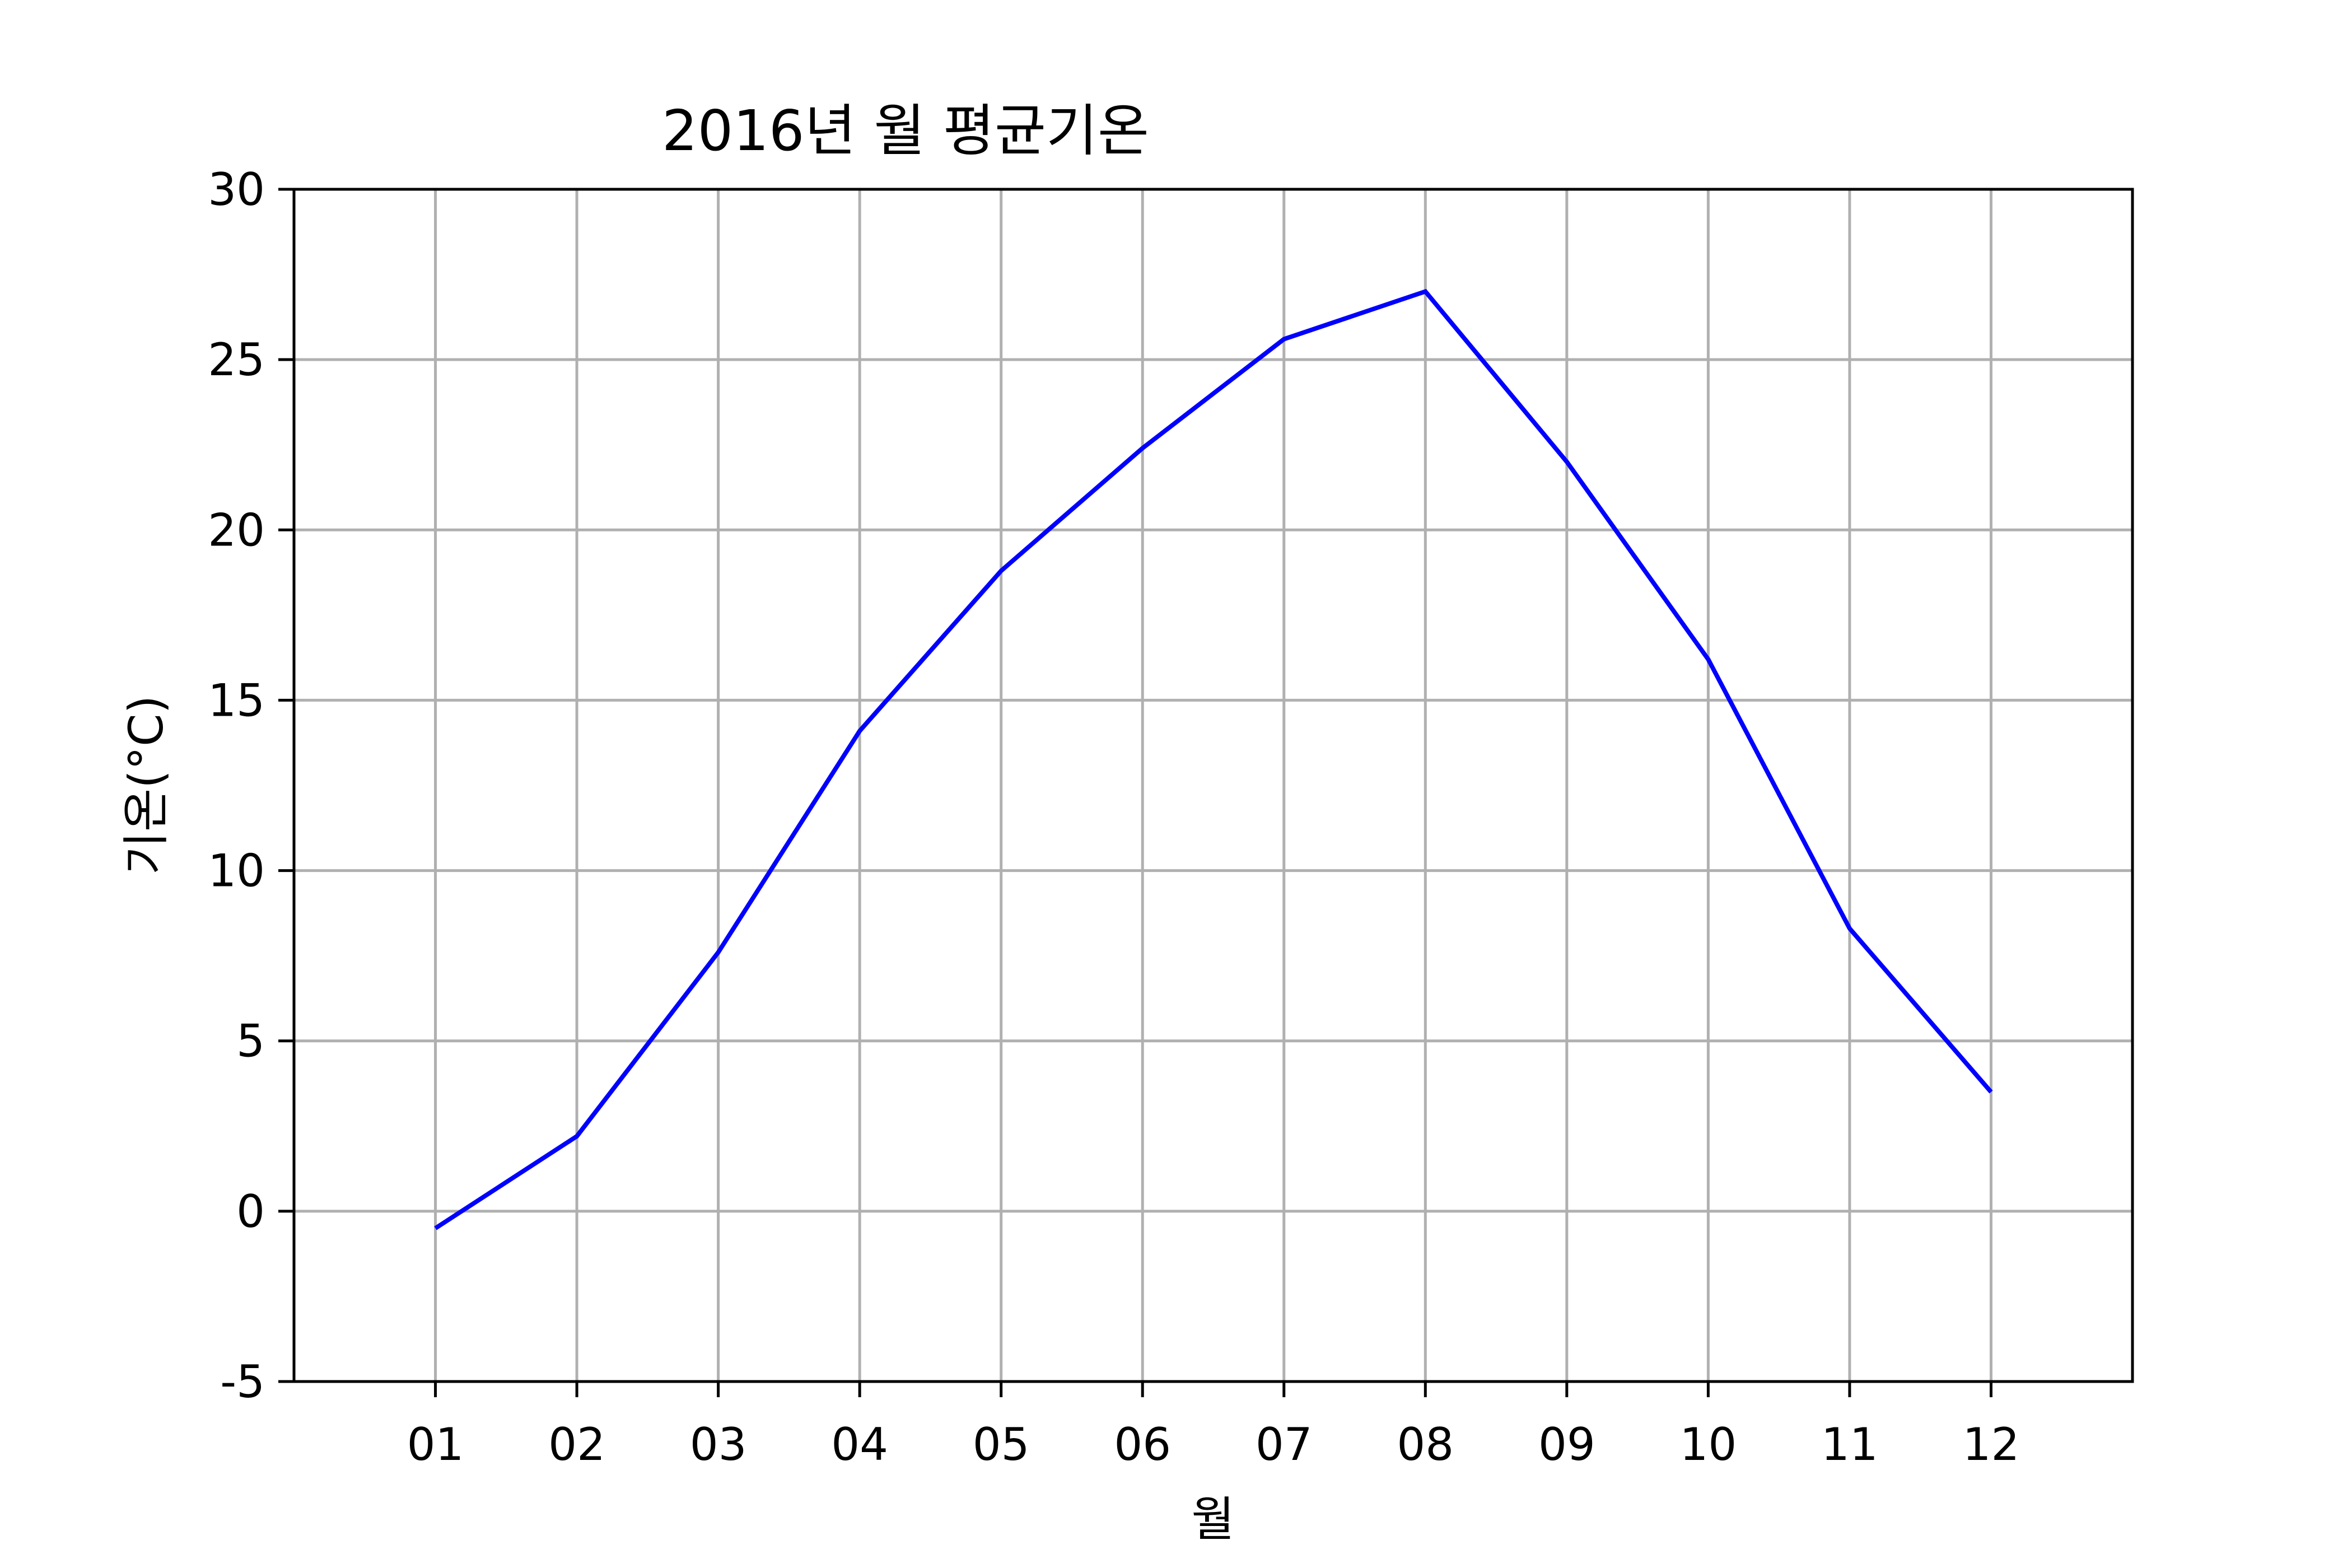 The height and width of the screenshot is (1568, 2352). I want to click on x-tick-label: 03, so click(719, 1445).